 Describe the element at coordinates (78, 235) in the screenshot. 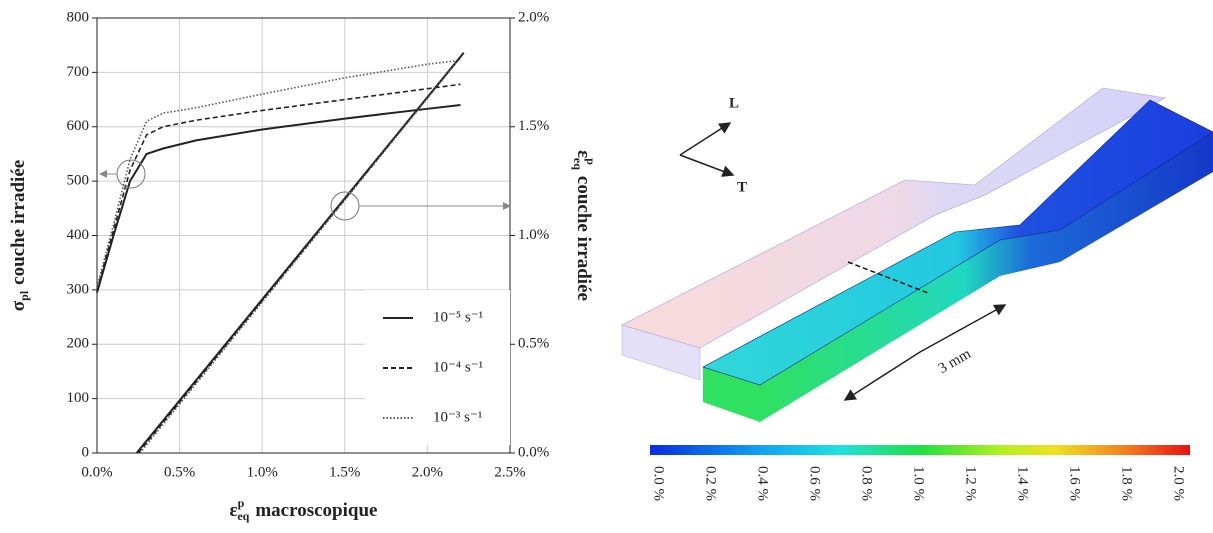

I see `y-tick-label: 400` at that location.